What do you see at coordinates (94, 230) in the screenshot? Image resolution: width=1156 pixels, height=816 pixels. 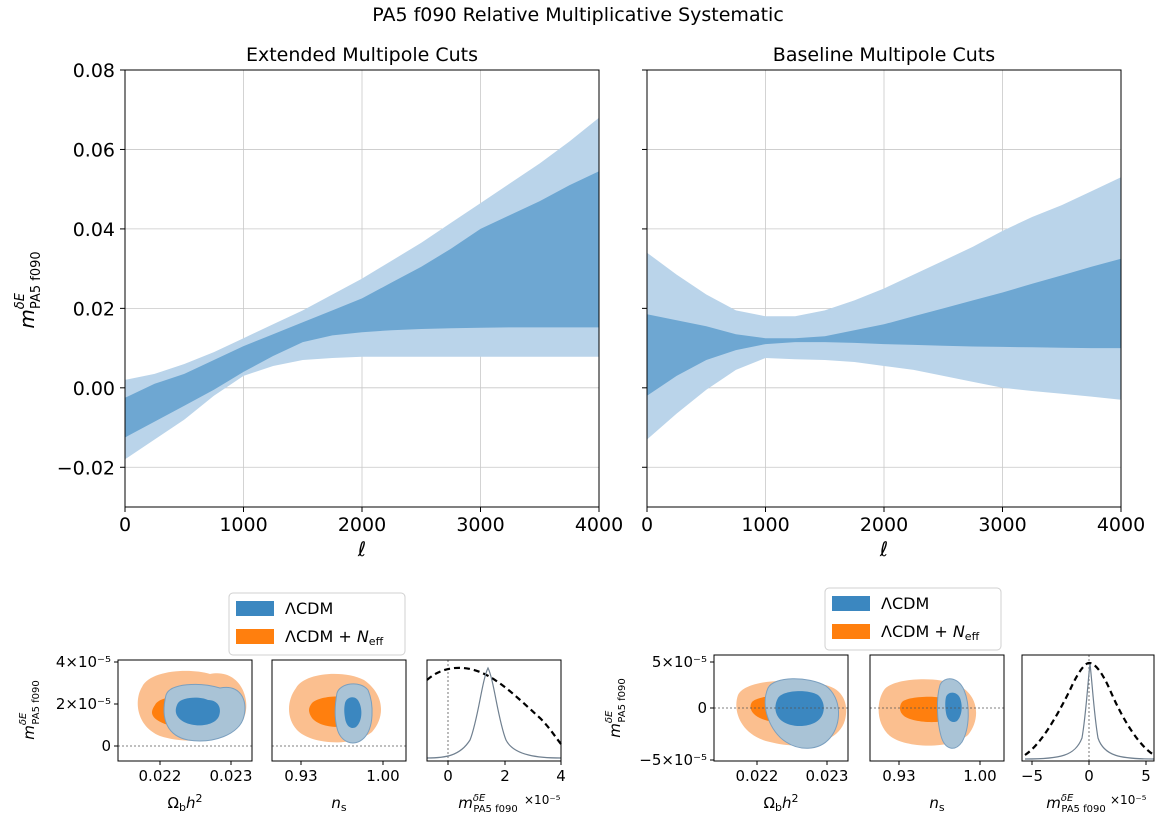 I see `y-tick-label: 0.04` at bounding box center [94, 230].